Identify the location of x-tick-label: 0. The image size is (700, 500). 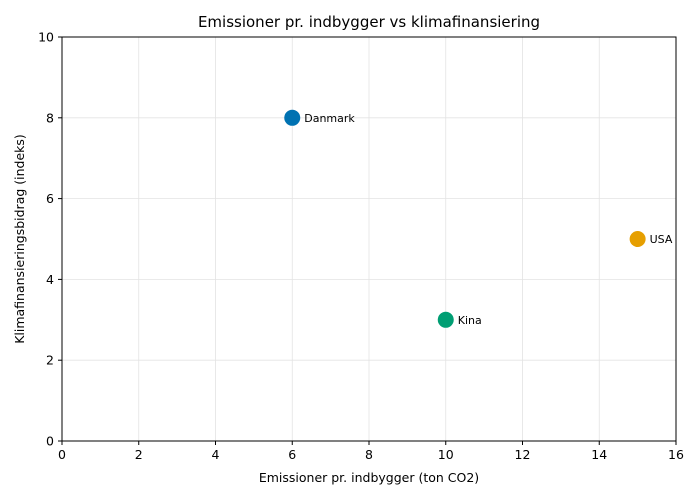
(62, 454).